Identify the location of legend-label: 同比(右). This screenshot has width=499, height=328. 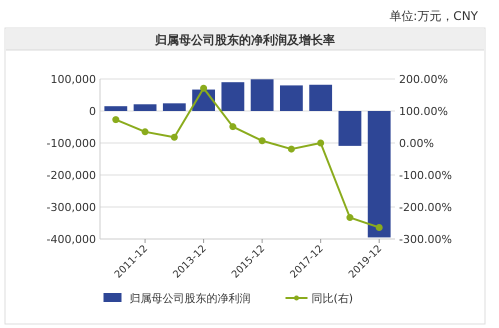
(333, 298).